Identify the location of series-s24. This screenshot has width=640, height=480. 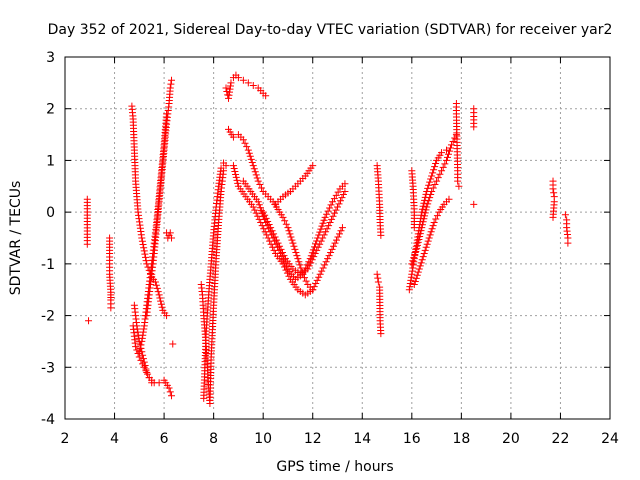
(474, 156).